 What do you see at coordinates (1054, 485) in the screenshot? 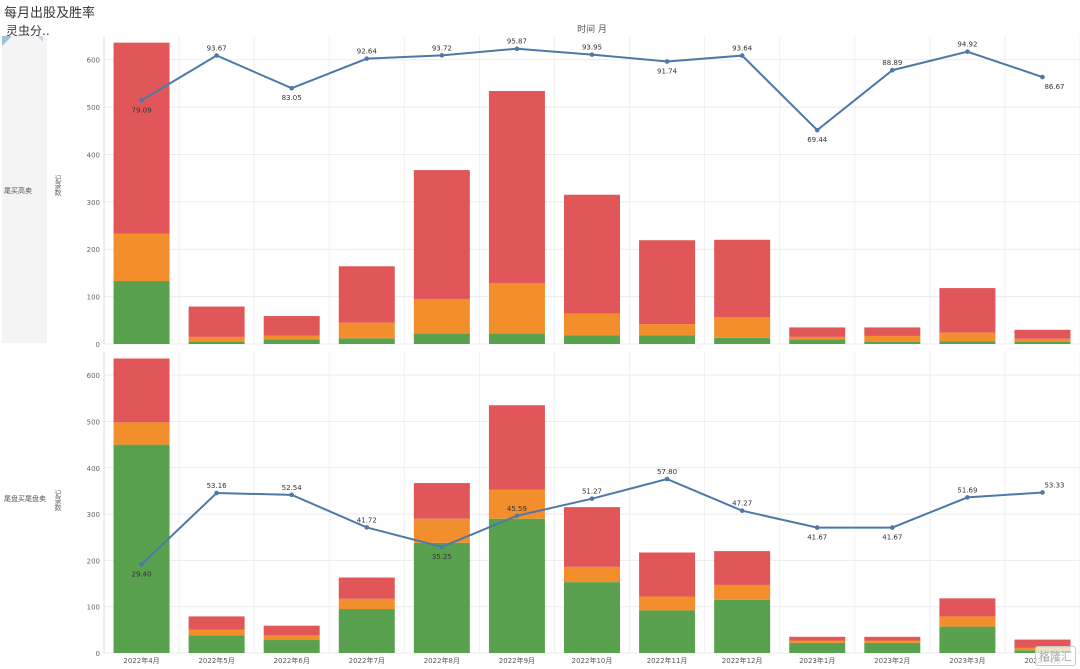
I see `win-rate-label: 53.33` at bounding box center [1054, 485].